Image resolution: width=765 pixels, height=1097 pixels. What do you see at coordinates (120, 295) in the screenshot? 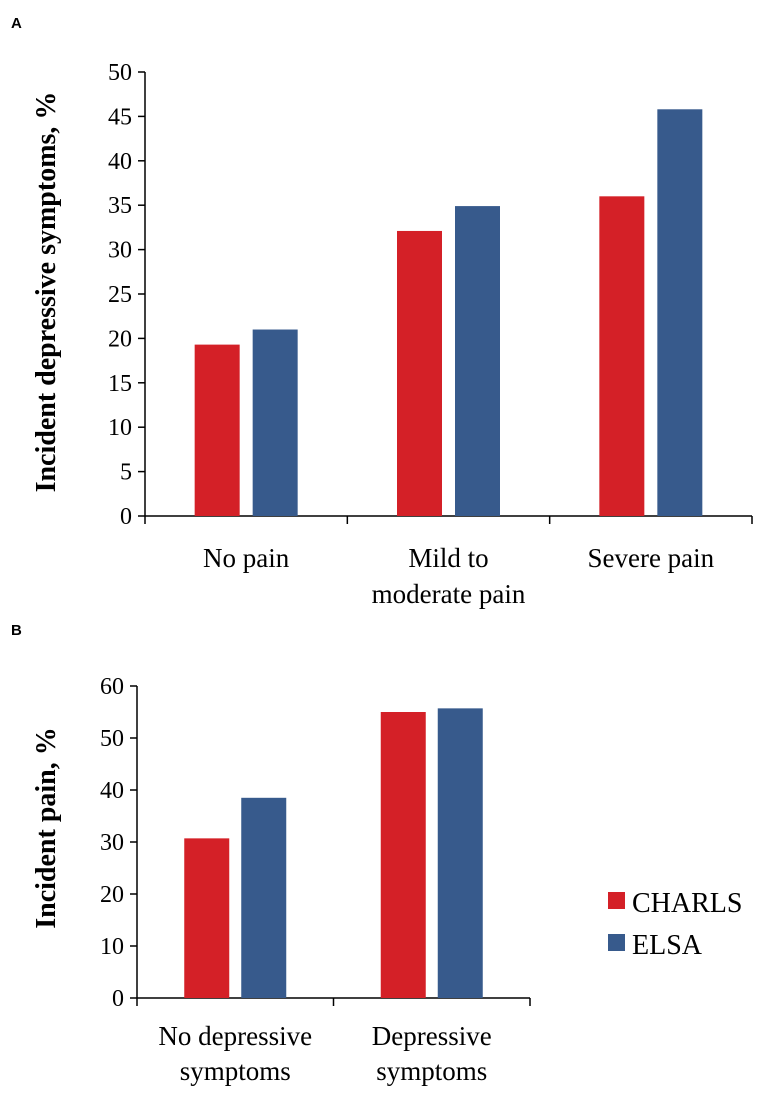
I see `panel-a-y-tick-label: 25` at bounding box center [120, 295].